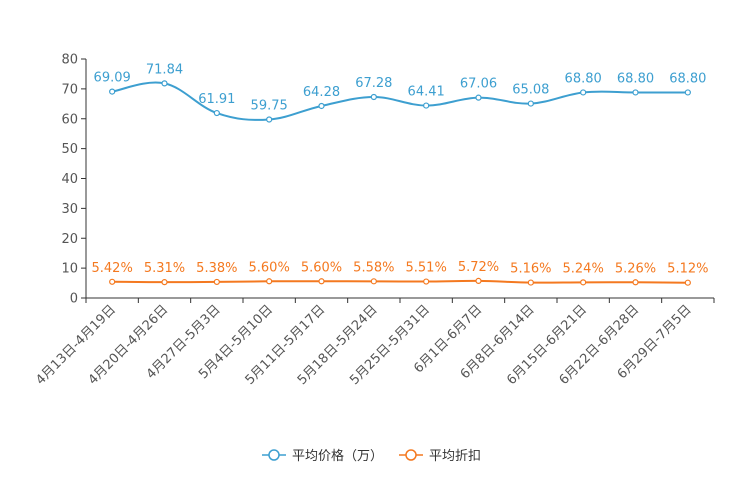 The height and width of the screenshot is (496, 744). Describe the element at coordinates (216, 268) in the screenshot. I see `data-label: 5.38%` at that location.